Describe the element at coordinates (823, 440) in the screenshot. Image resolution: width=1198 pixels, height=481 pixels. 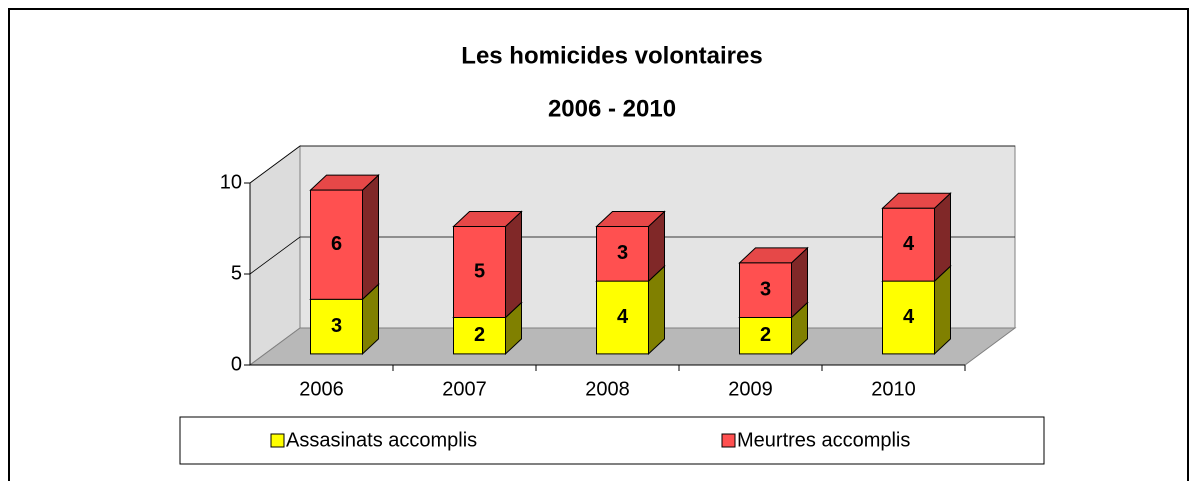
I see `legend-label: Meurtres accomplis` at that location.